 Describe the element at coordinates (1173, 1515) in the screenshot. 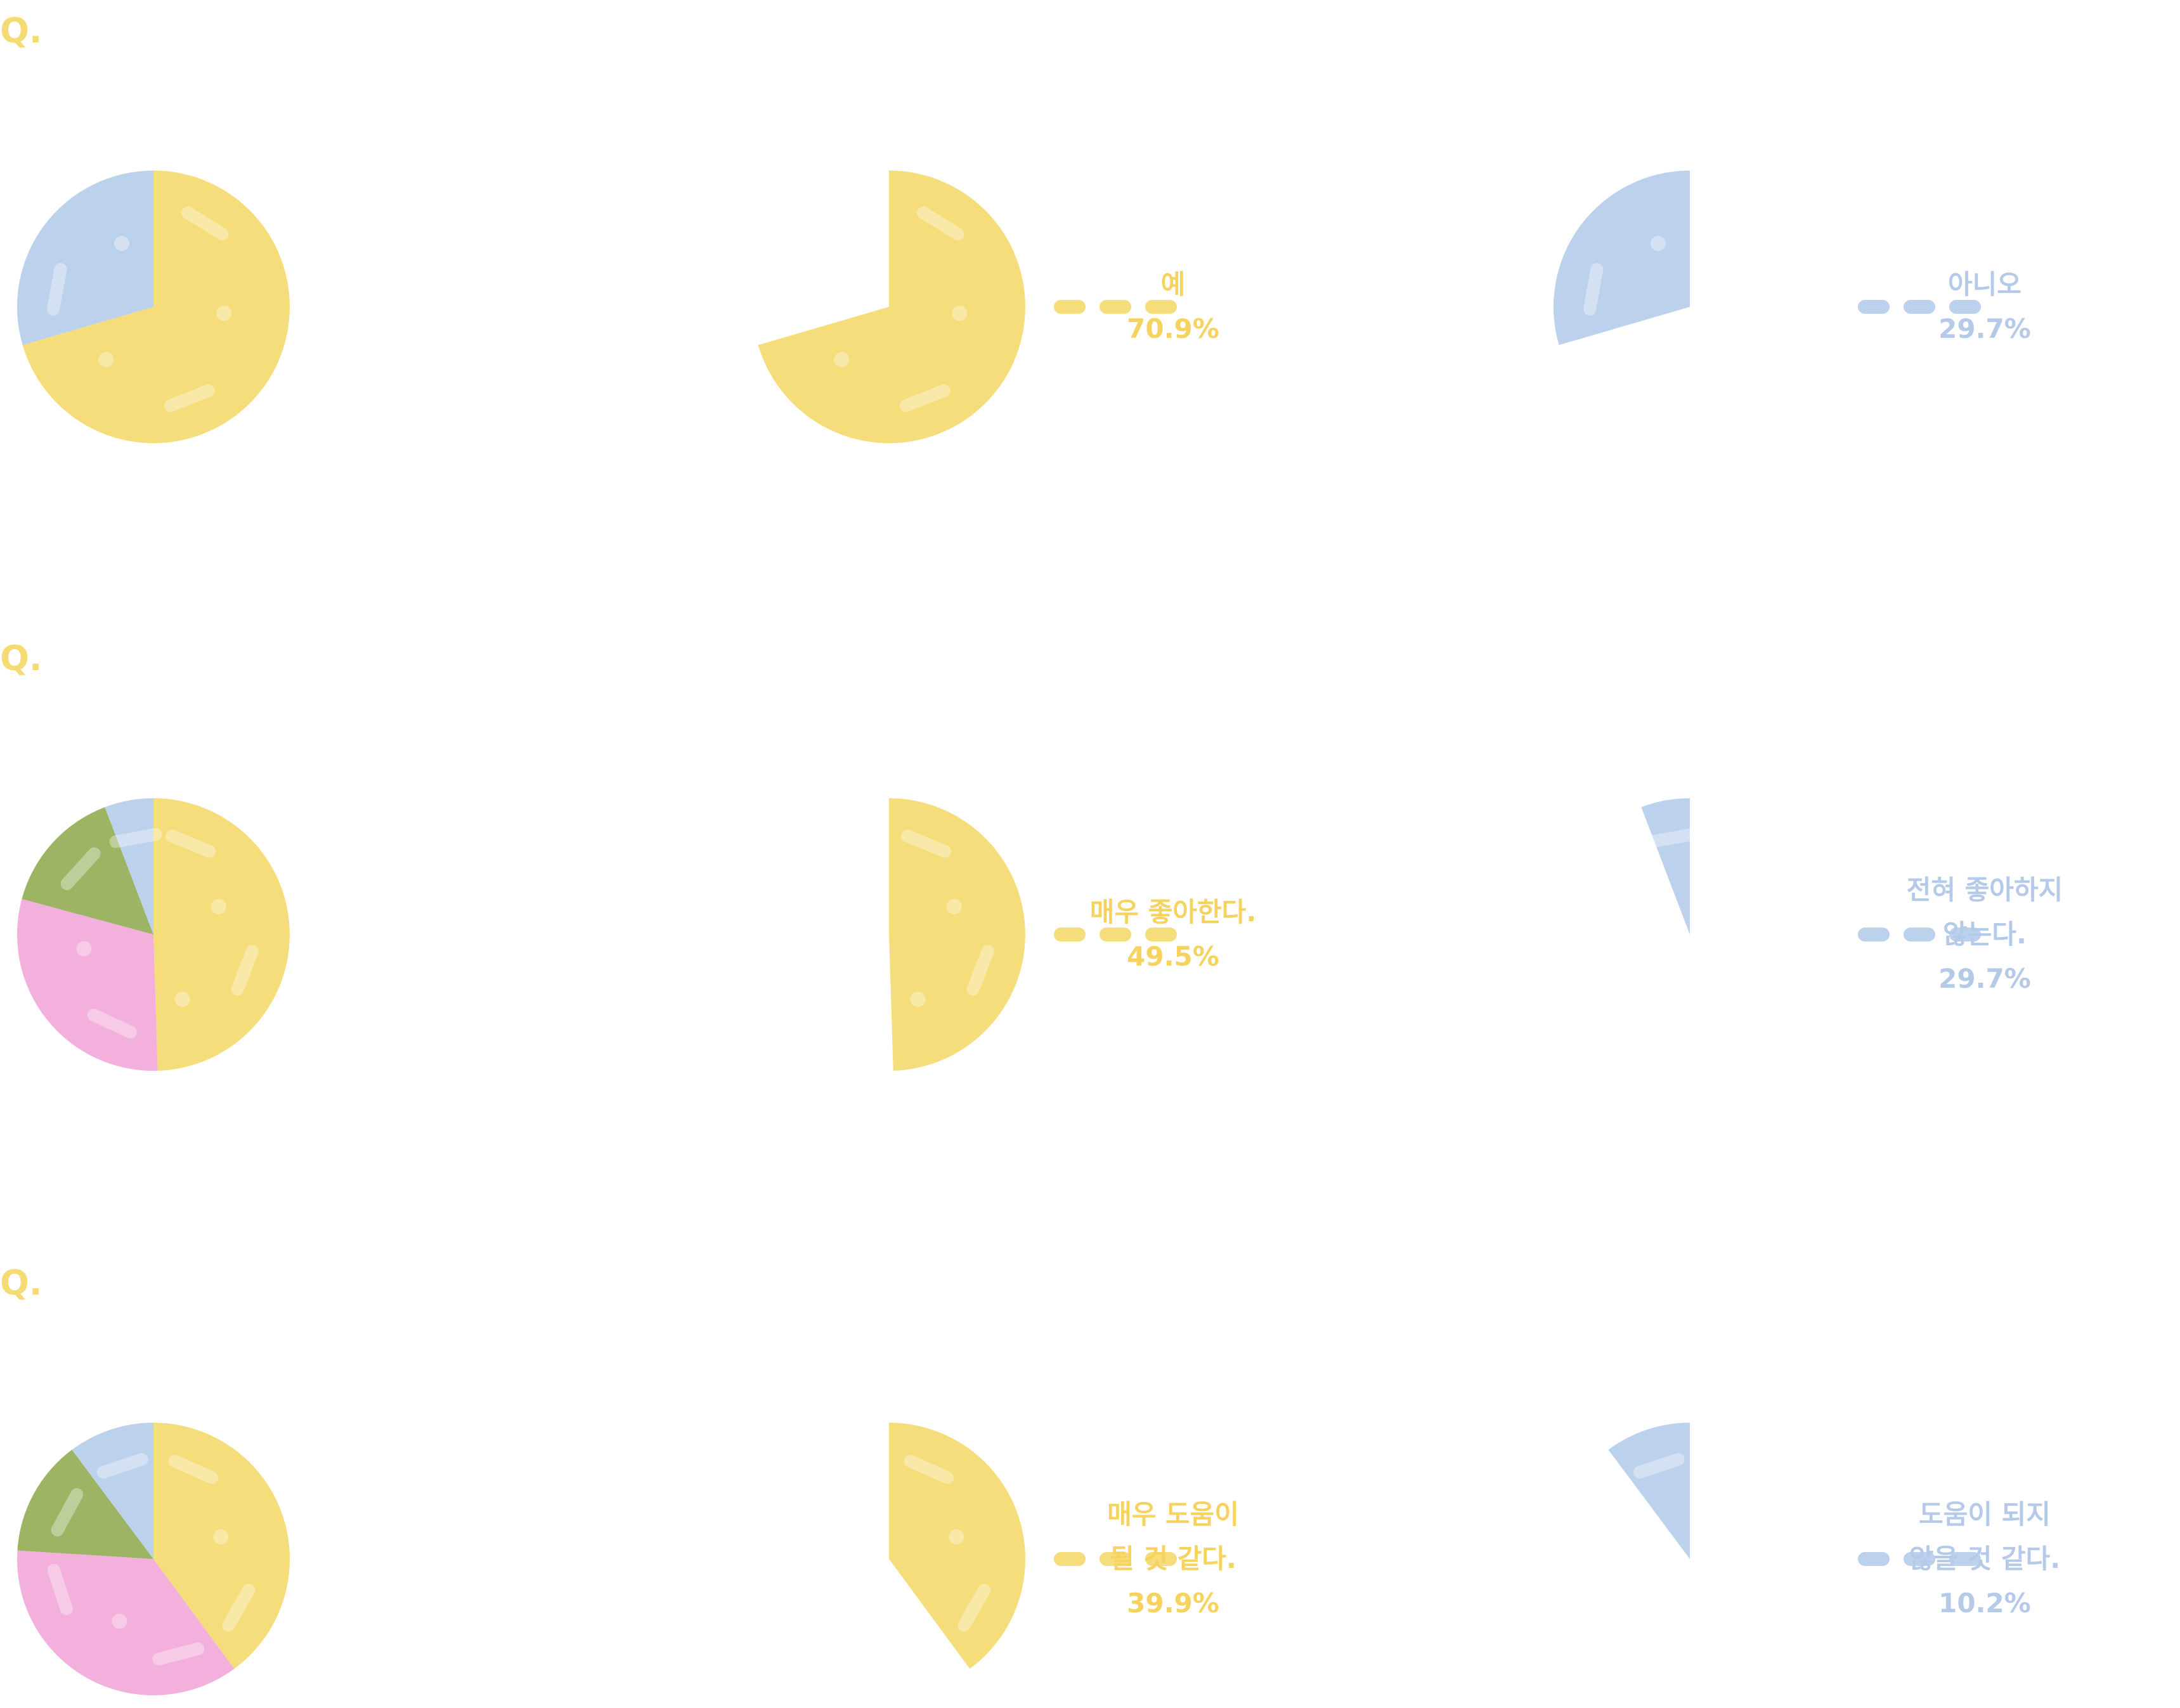

I see `callout-text: 매우 도움이` at that location.